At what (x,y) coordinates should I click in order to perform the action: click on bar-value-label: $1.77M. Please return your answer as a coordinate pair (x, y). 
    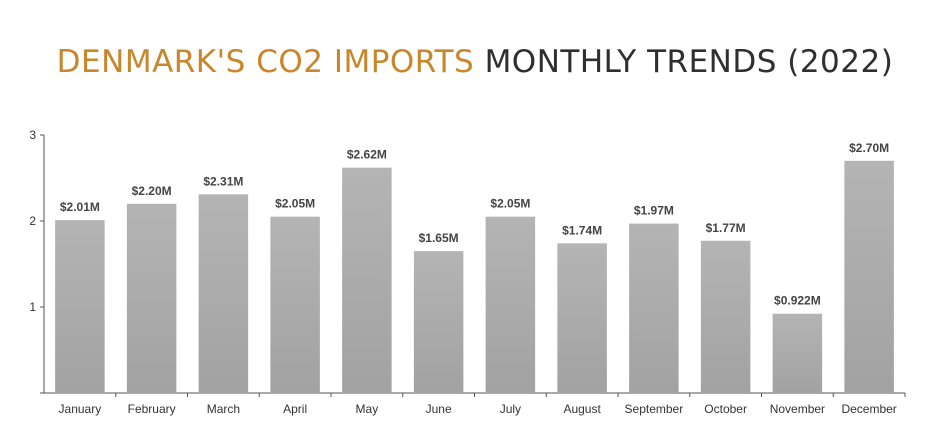
    Looking at the image, I should click on (726, 228).